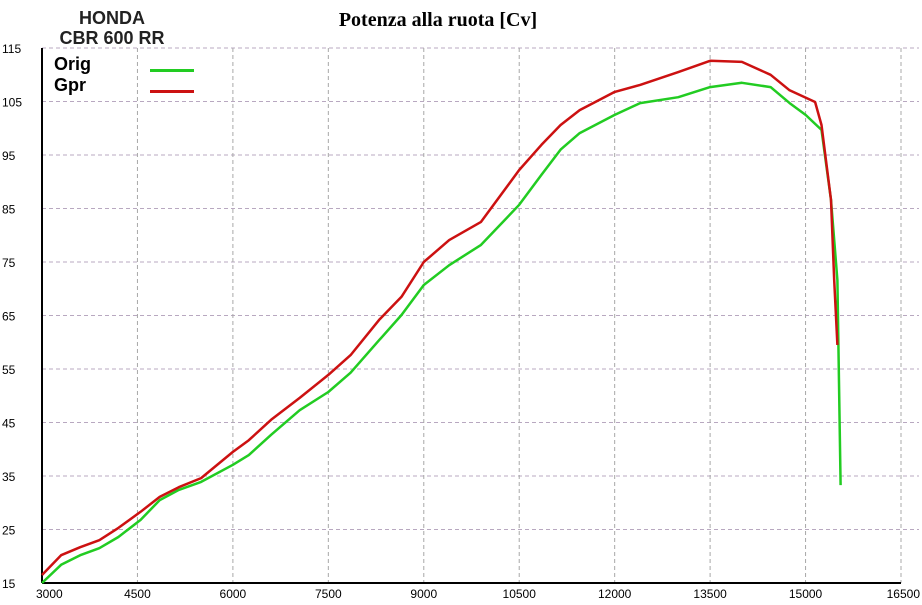 This screenshot has width=922, height=605. Describe the element at coordinates (172, 70) in the screenshot. I see `legend-swatch-orig` at that location.